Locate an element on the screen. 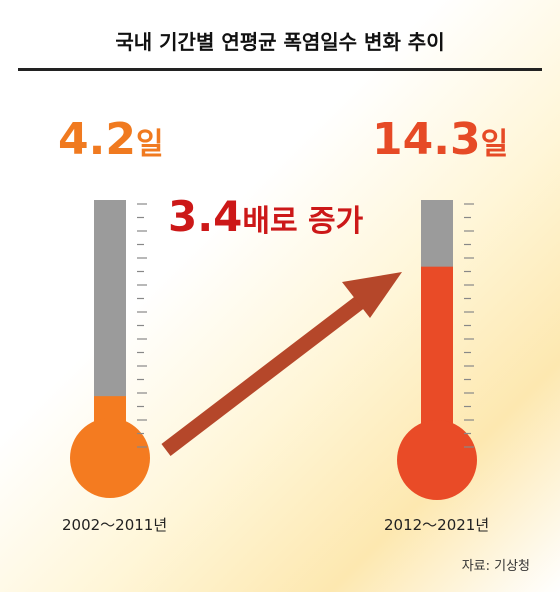  increase-annotation: 3.4배로 증가 is located at coordinates (266, 216).